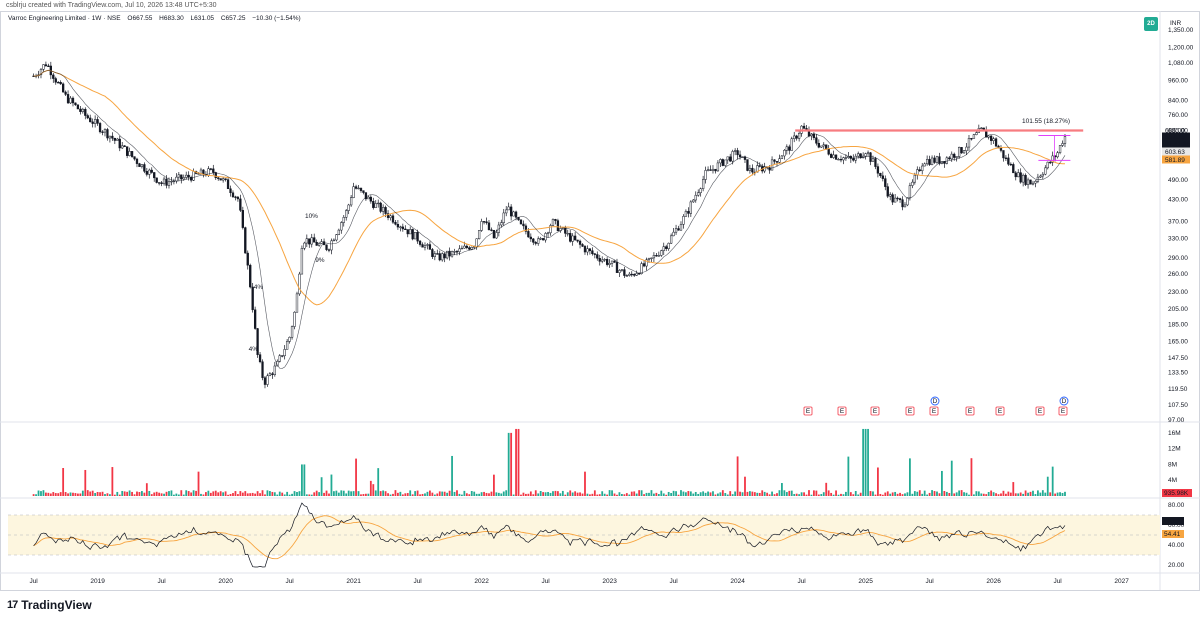 This screenshot has width=1200, height=619. Describe the element at coordinates (64, 18) in the screenshot. I see `symbol-title: Varroc Engineering Limited · 1W · NSE` at that location.